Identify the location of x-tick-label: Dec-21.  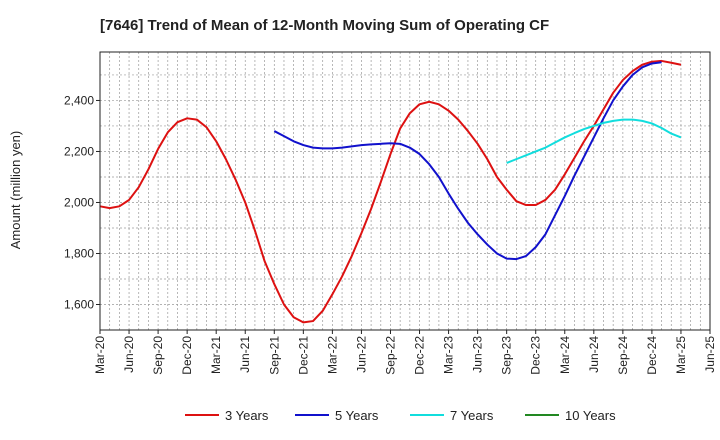
(303, 355).